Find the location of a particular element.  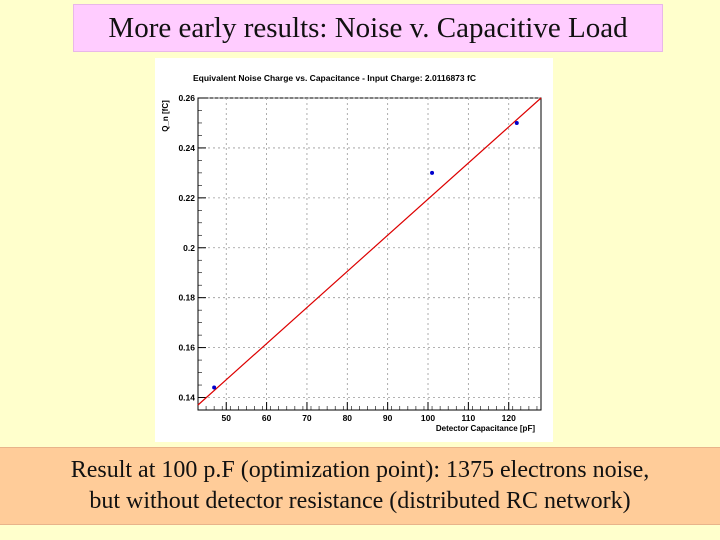

x-tick-label: 100 is located at coordinates (428, 418).